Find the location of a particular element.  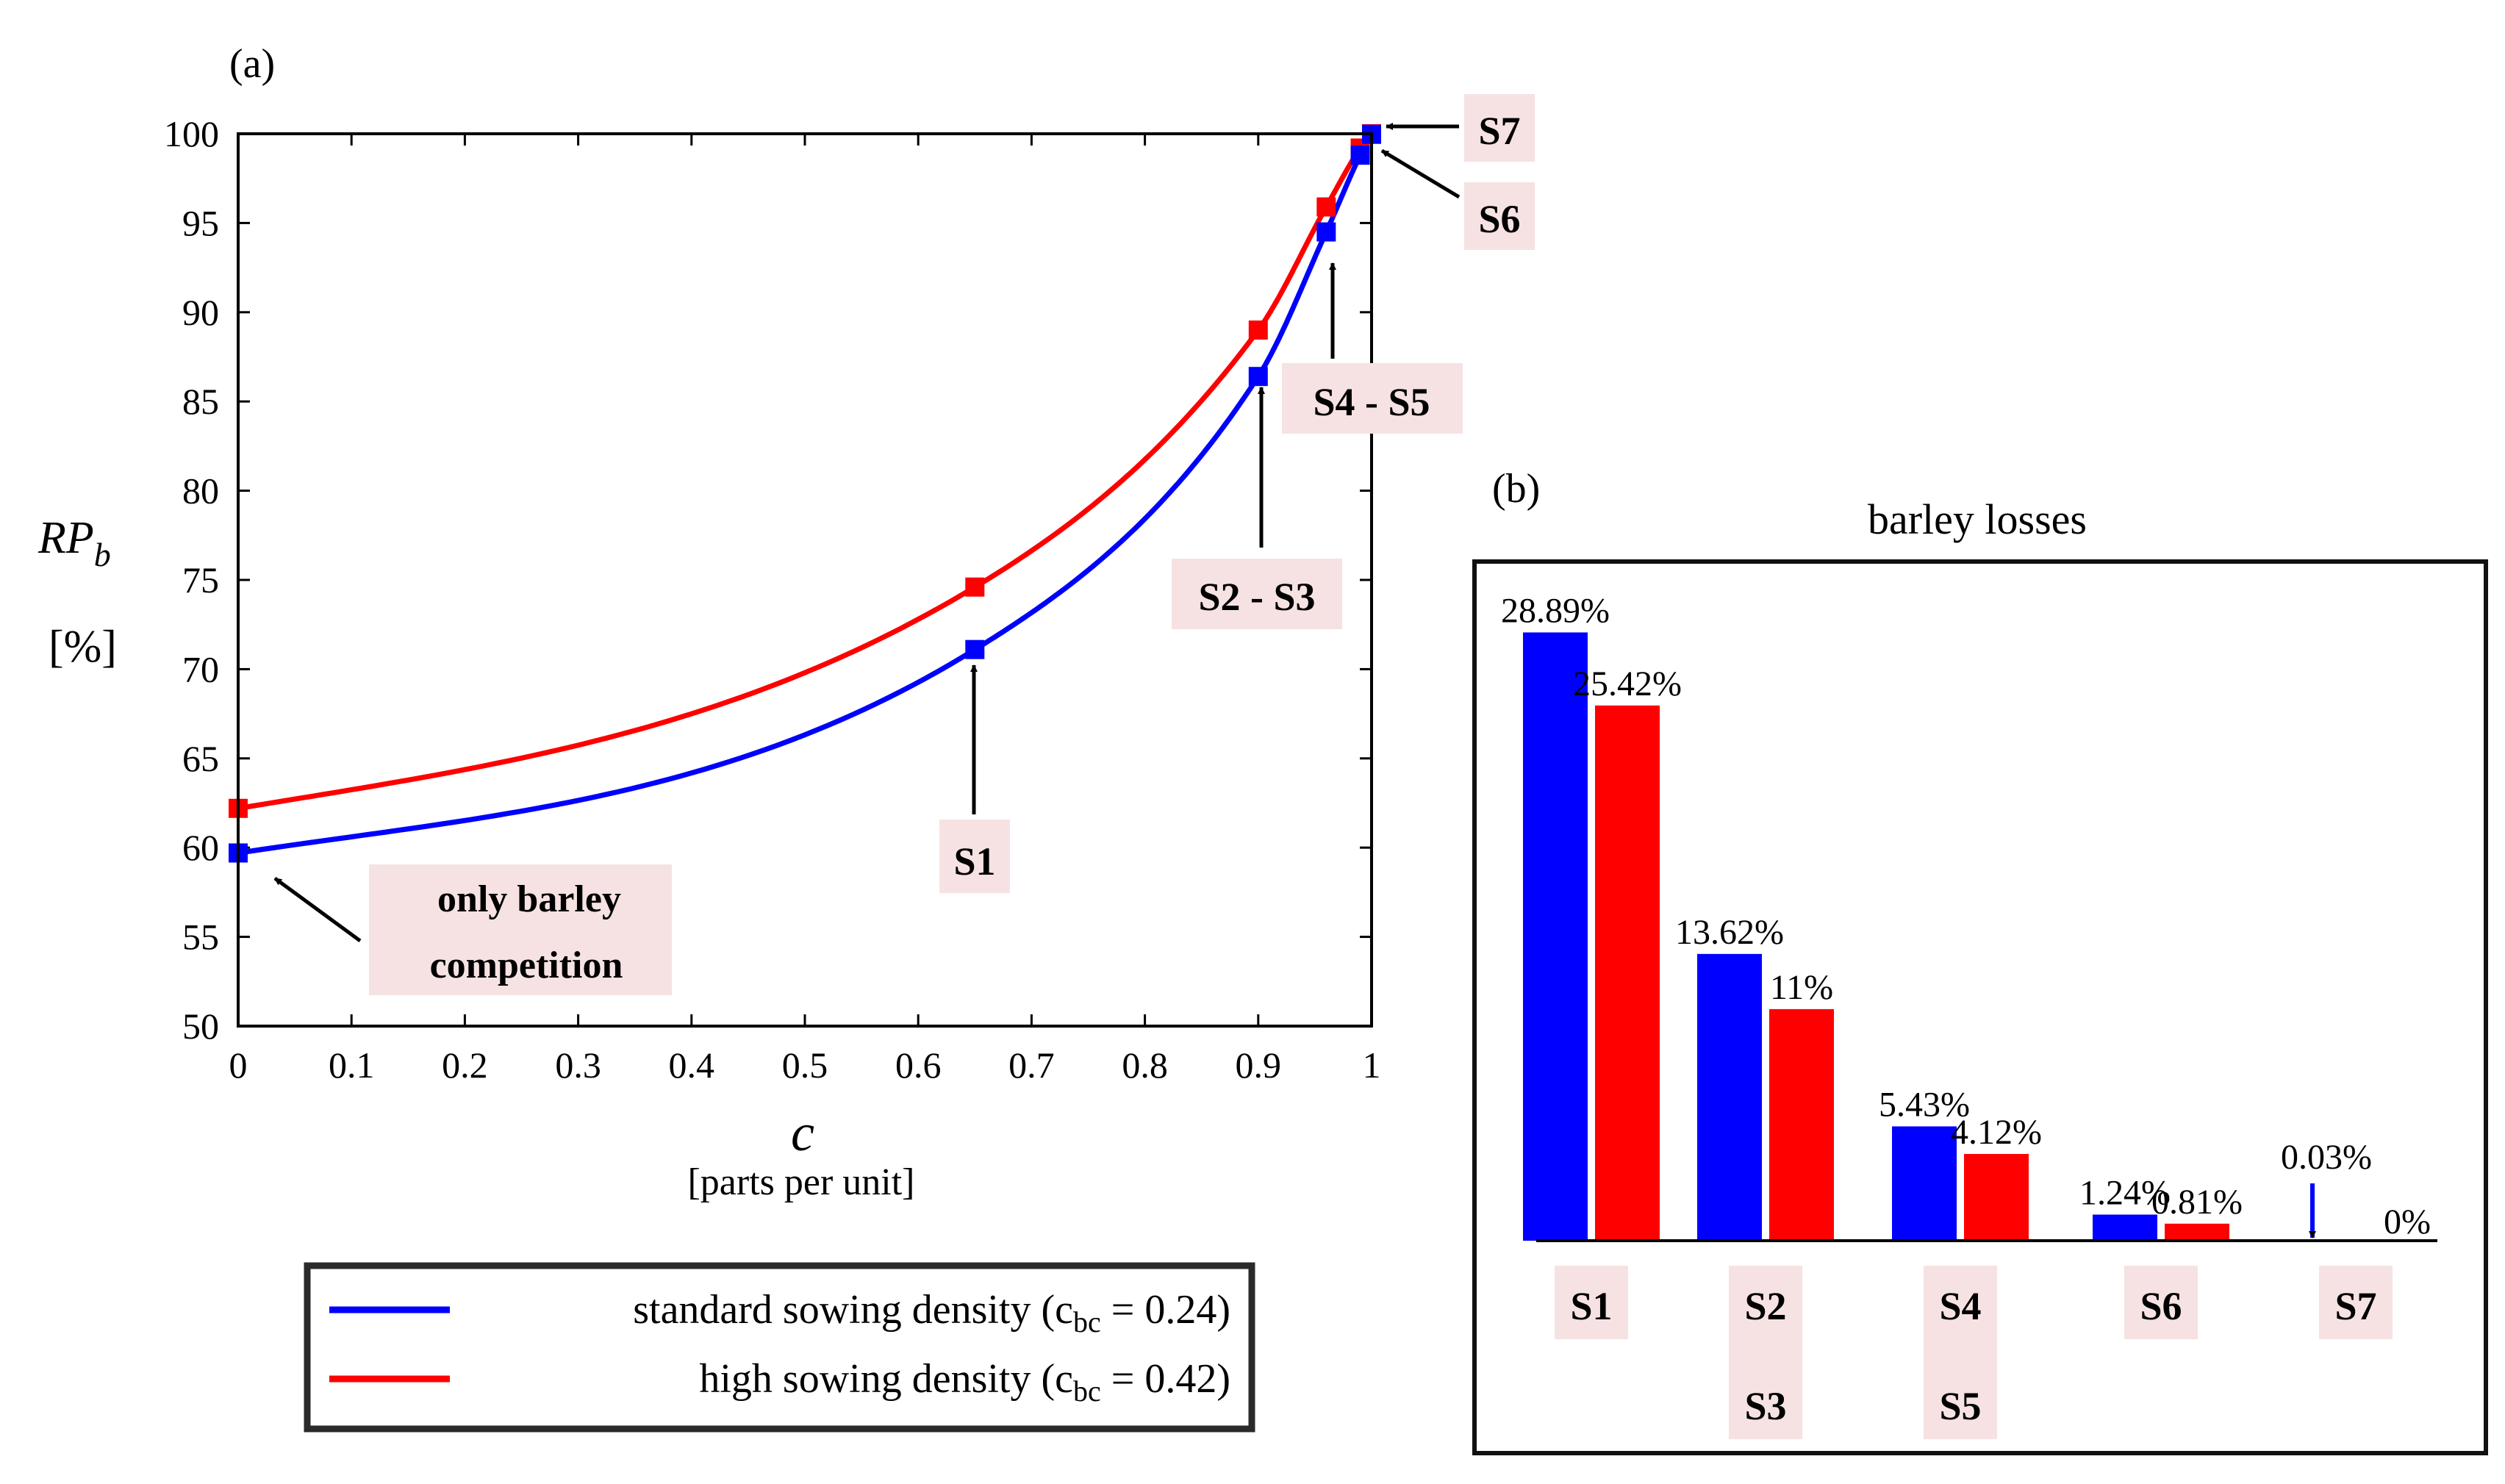

y-tick-label: 95 is located at coordinates (200, 223).